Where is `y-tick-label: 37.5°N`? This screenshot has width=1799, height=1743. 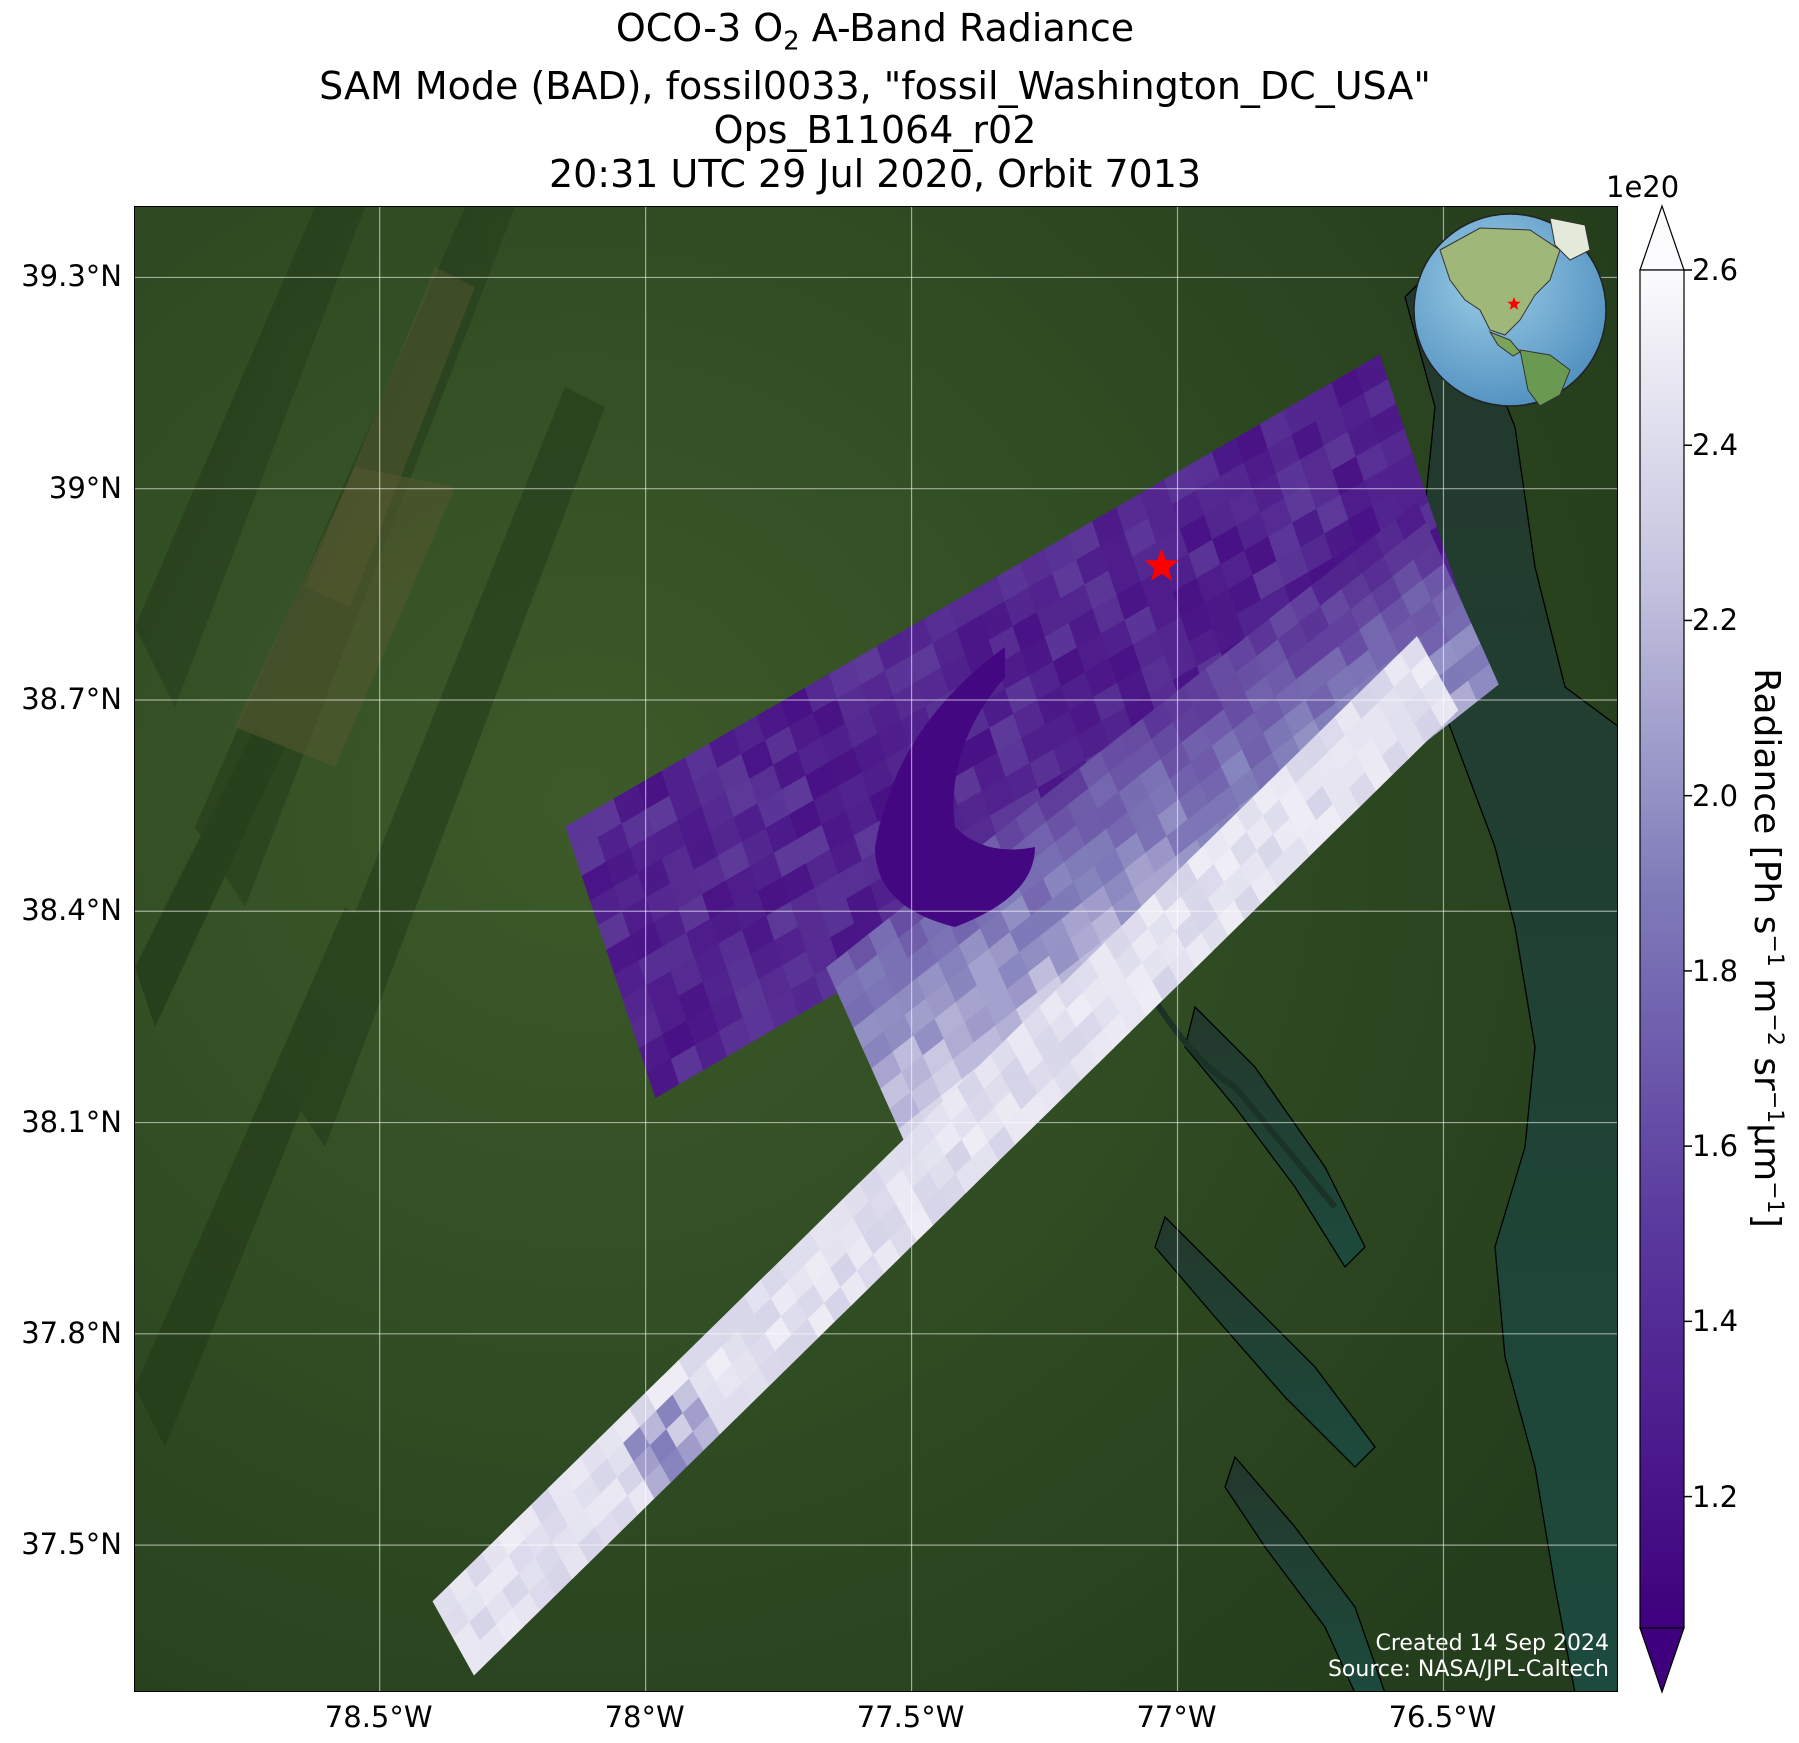 y-tick-label: 37.5°N is located at coordinates (71, 1544).